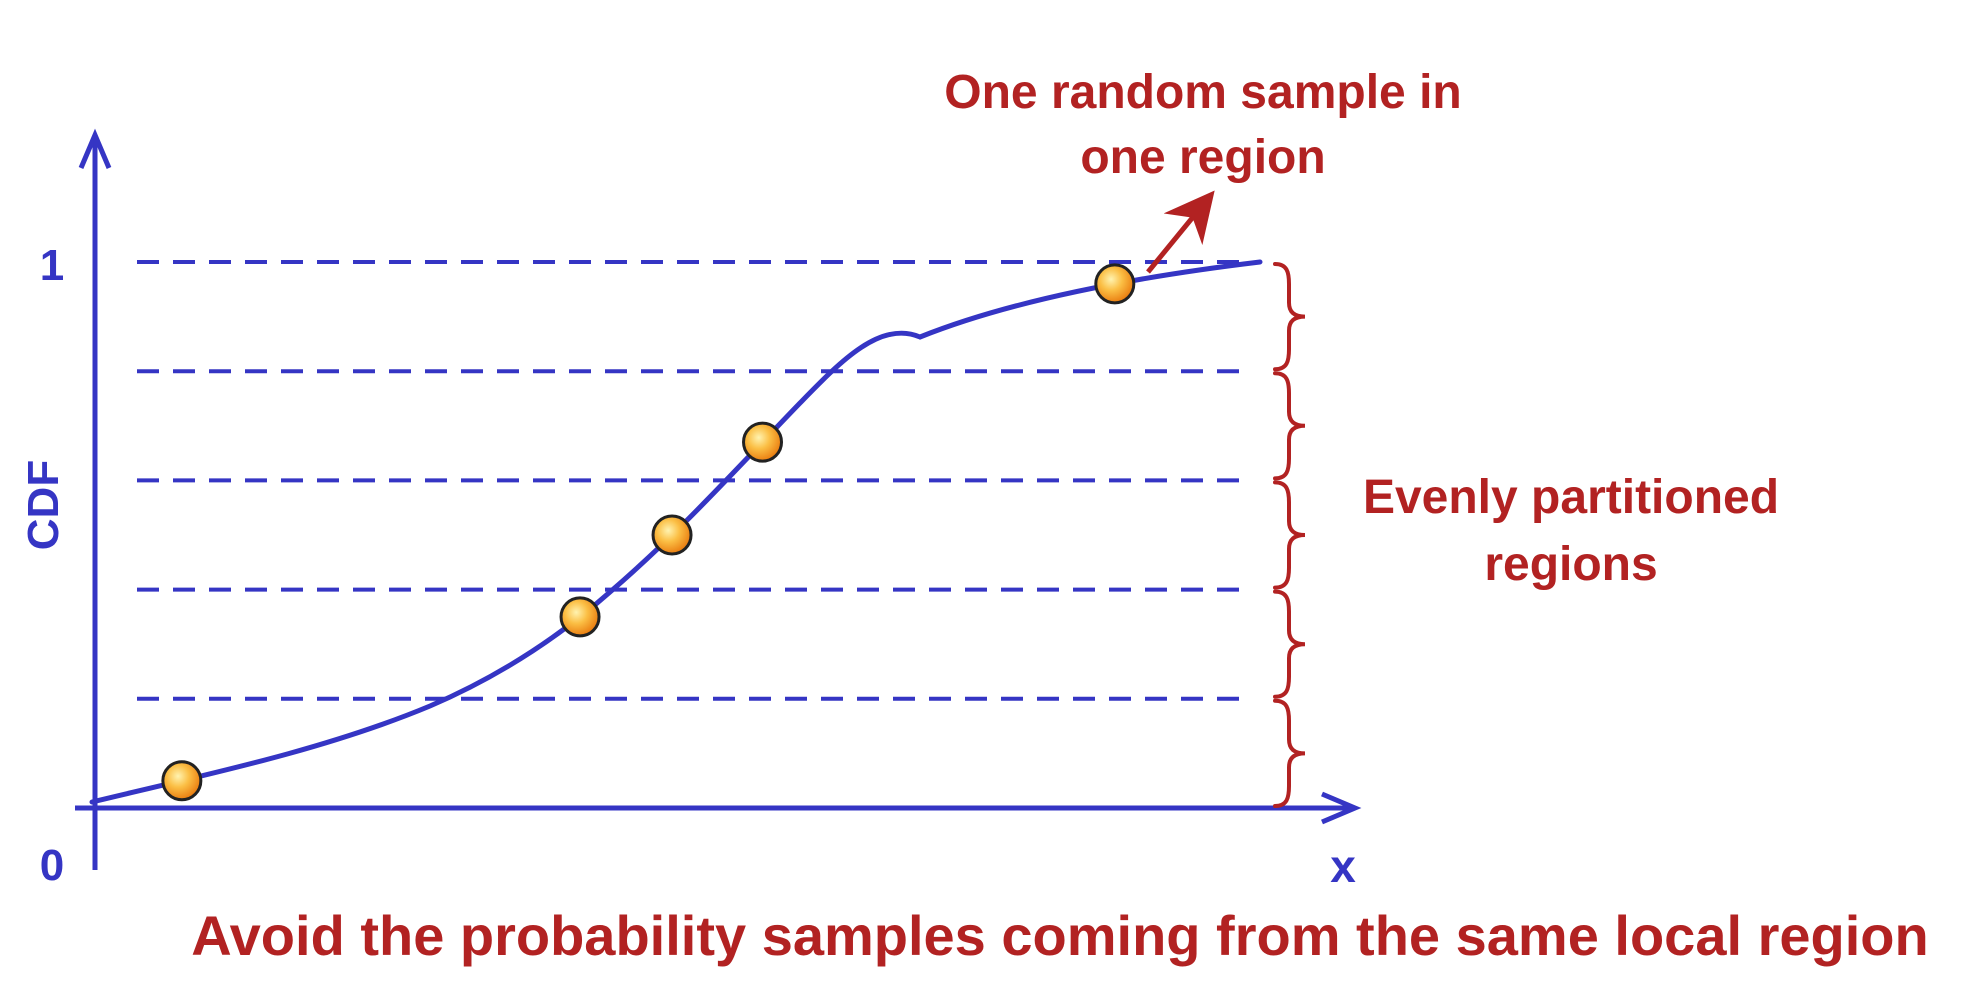  Describe the element at coordinates (1202, 92) in the screenshot. I see `sample-note-line1: One random sample in` at that location.